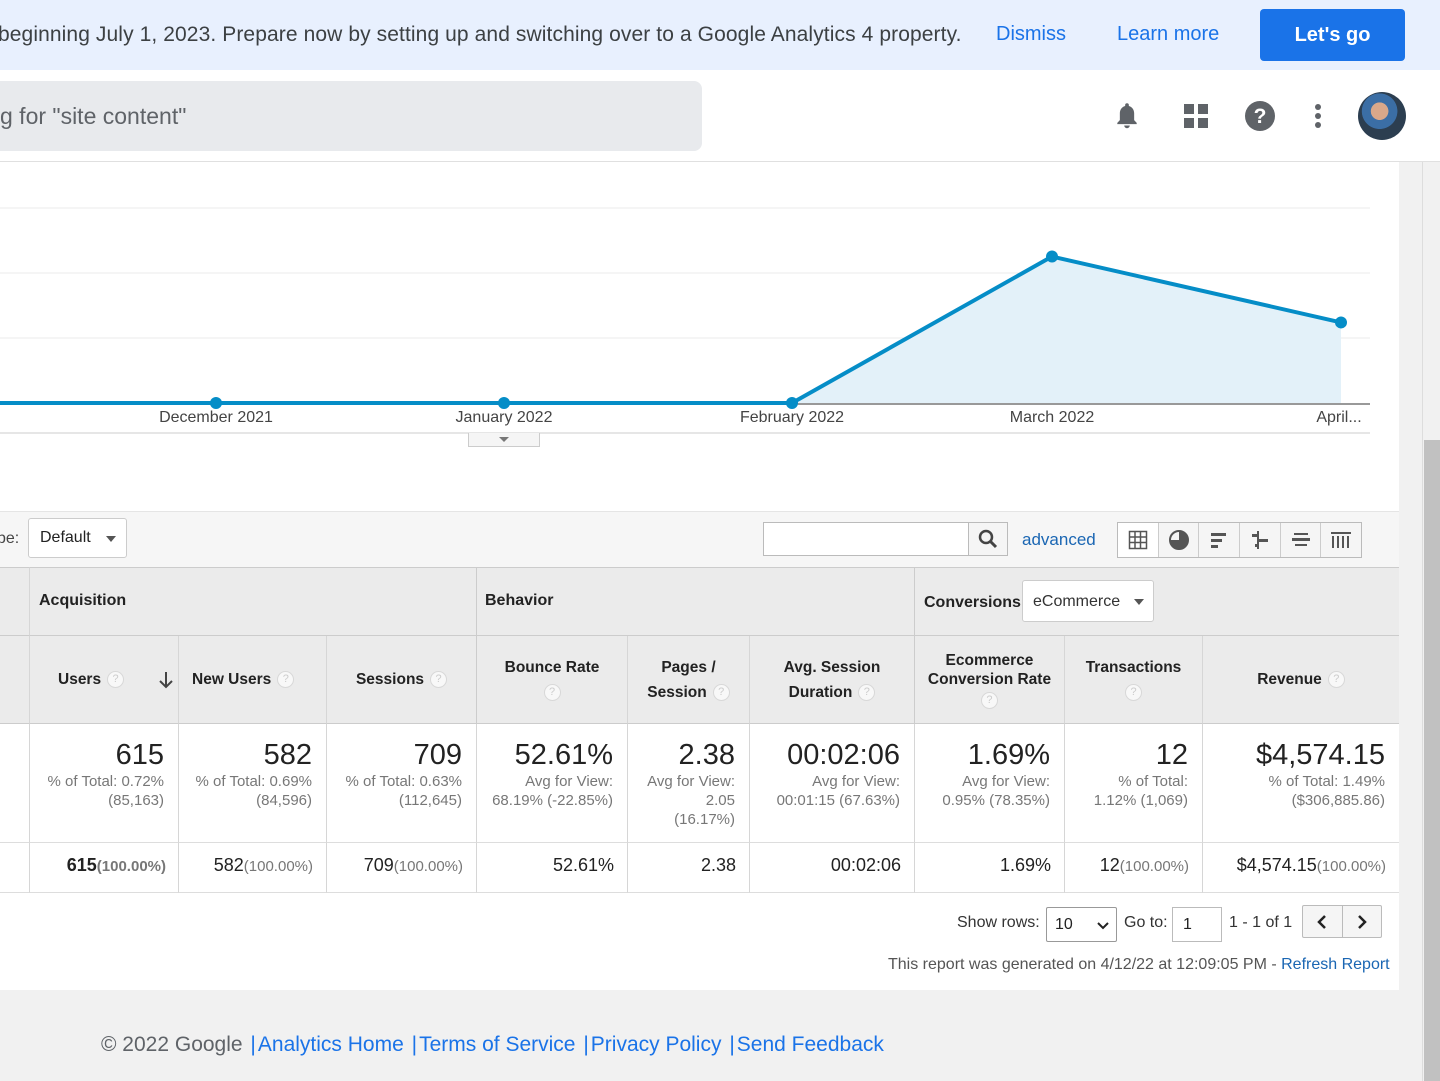 The width and height of the screenshot is (1440, 1081). Describe the element at coordinates (284, 800) in the screenshot. I see `summary-new-users-line2: (84,596)` at that location.